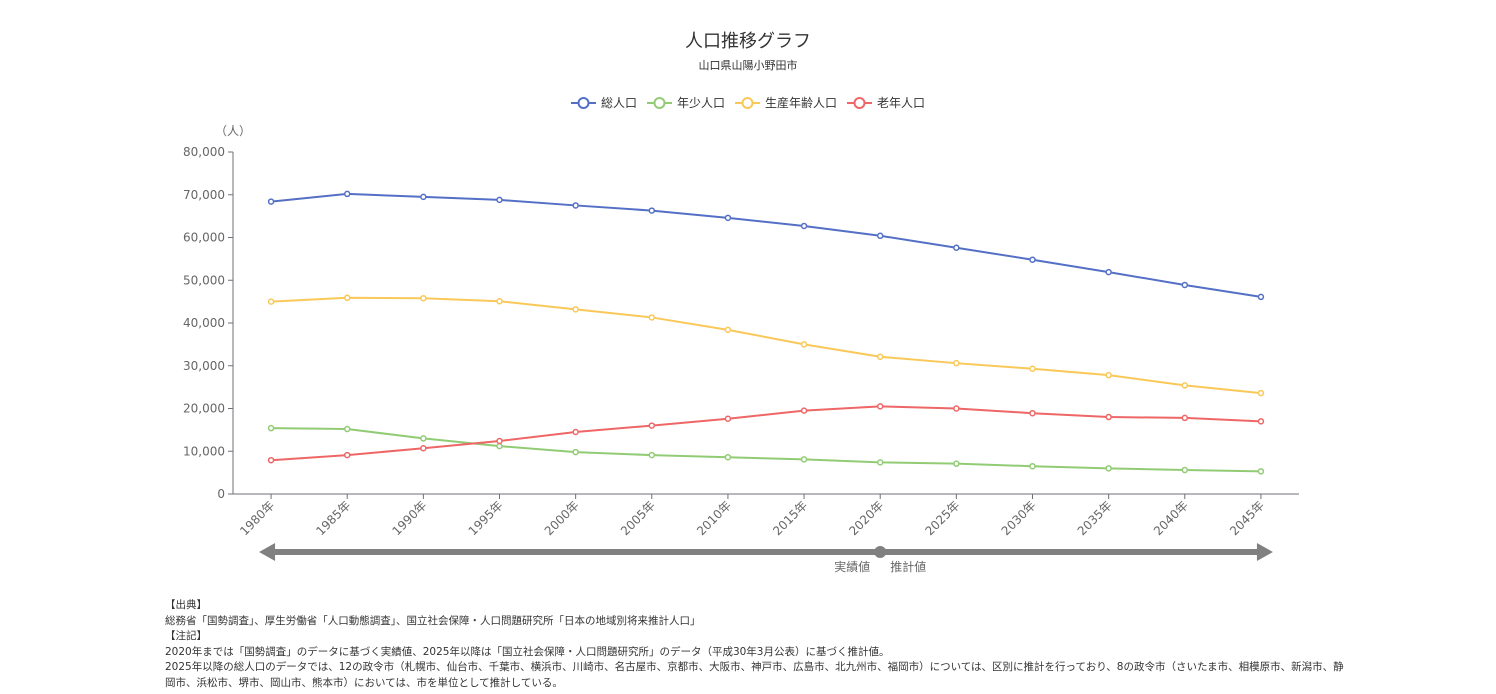 This screenshot has height=694, width=1496. Describe the element at coordinates (221, 494) in the screenshot. I see `y-tick-label: 0` at that location.